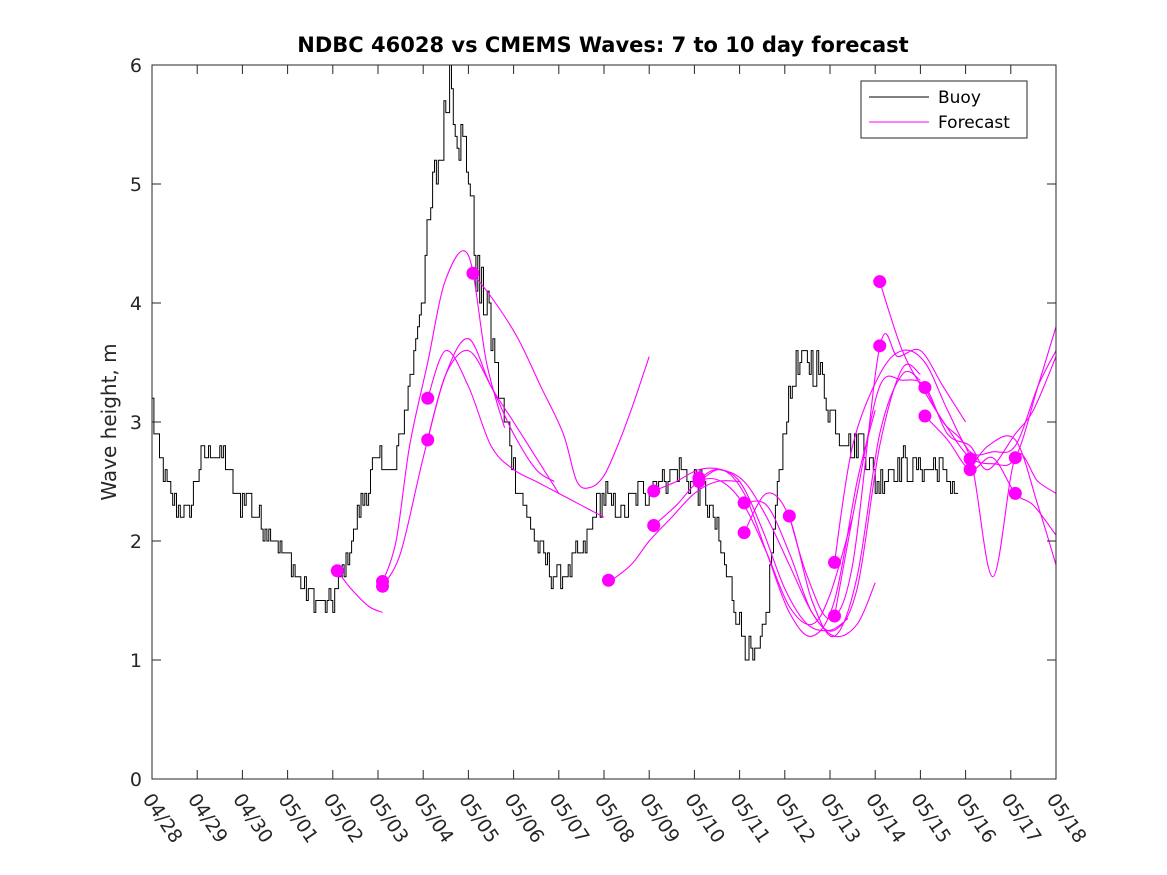  What do you see at coordinates (974, 123) in the screenshot?
I see `legend-forecast-label: Forecast` at bounding box center [974, 123].